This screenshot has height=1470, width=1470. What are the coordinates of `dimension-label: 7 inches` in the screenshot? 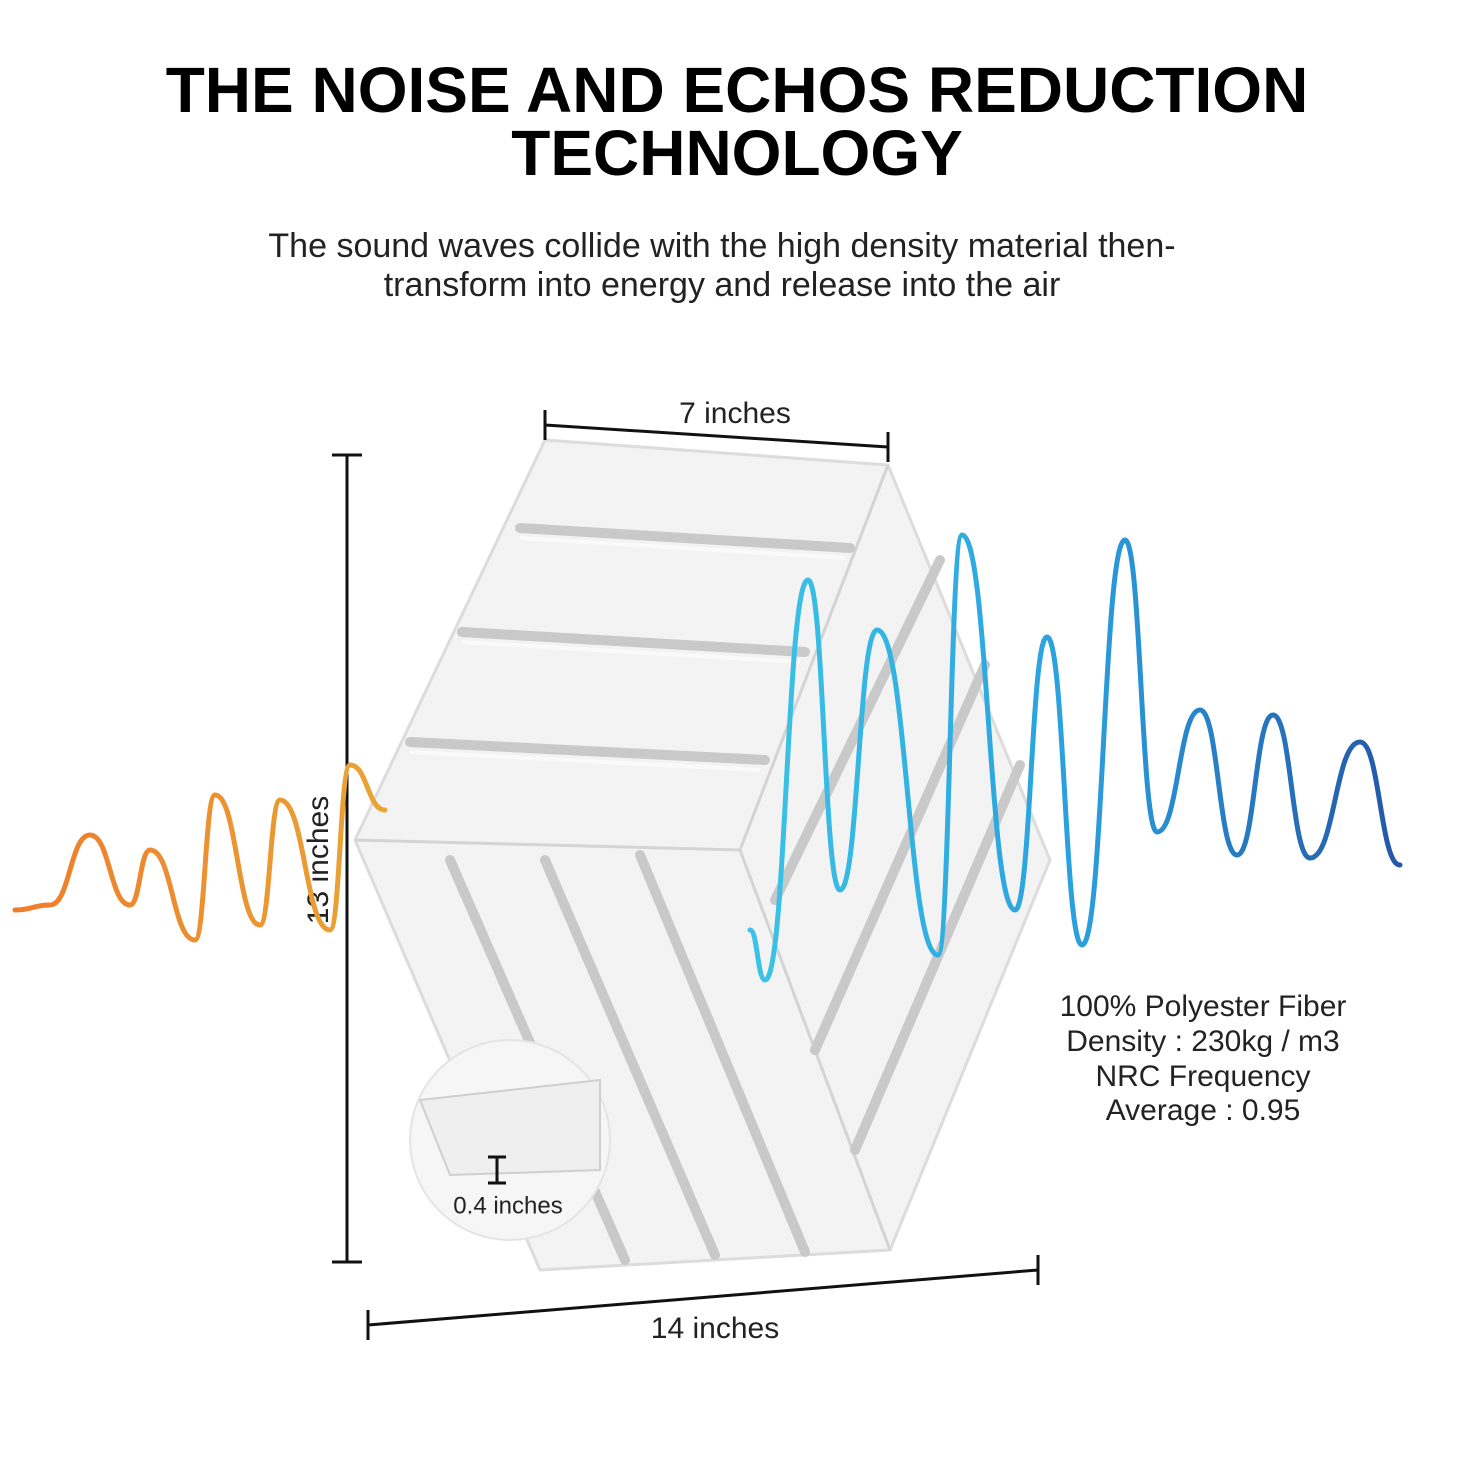 It's located at (735, 413).